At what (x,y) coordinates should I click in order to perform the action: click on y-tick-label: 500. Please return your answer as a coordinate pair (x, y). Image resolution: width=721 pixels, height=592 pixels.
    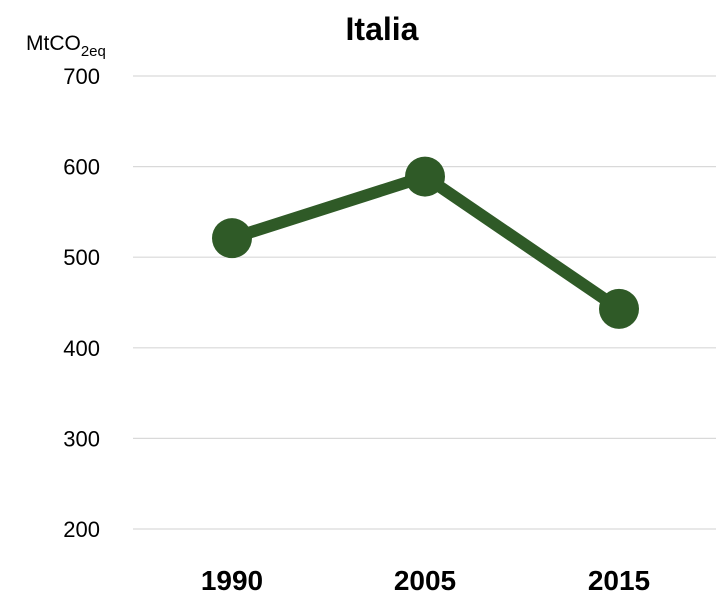
    Looking at the image, I should click on (81, 257).